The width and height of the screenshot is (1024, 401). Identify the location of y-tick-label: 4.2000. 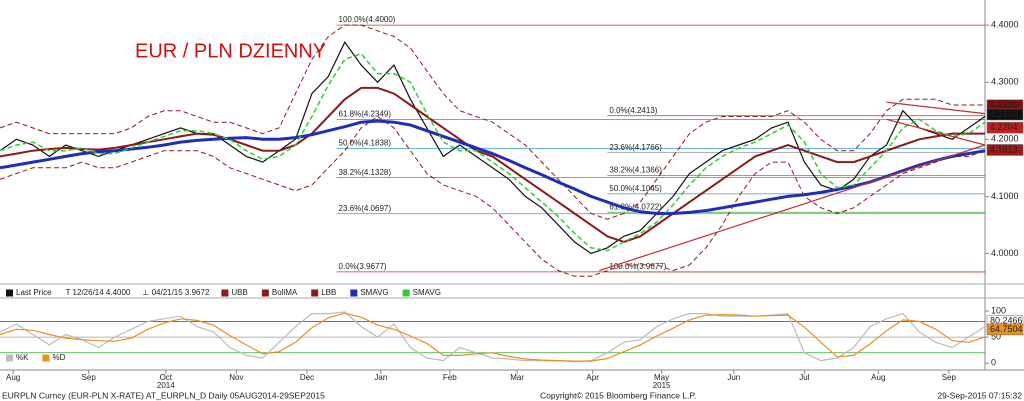
(1005, 139).